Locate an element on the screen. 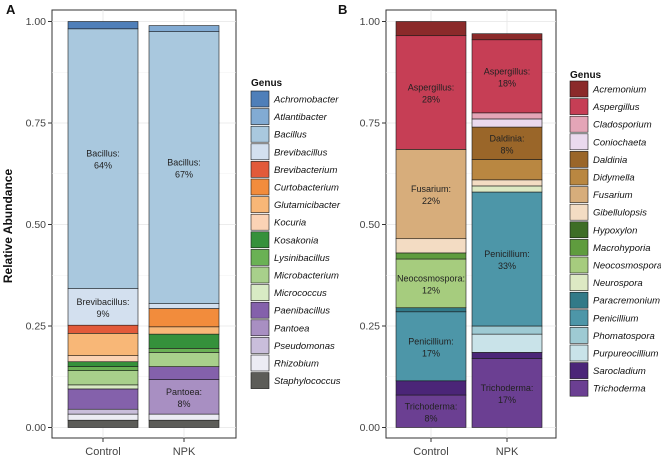 The image size is (661, 460). bar-segment-purpureocillium is located at coordinates (507, 343).